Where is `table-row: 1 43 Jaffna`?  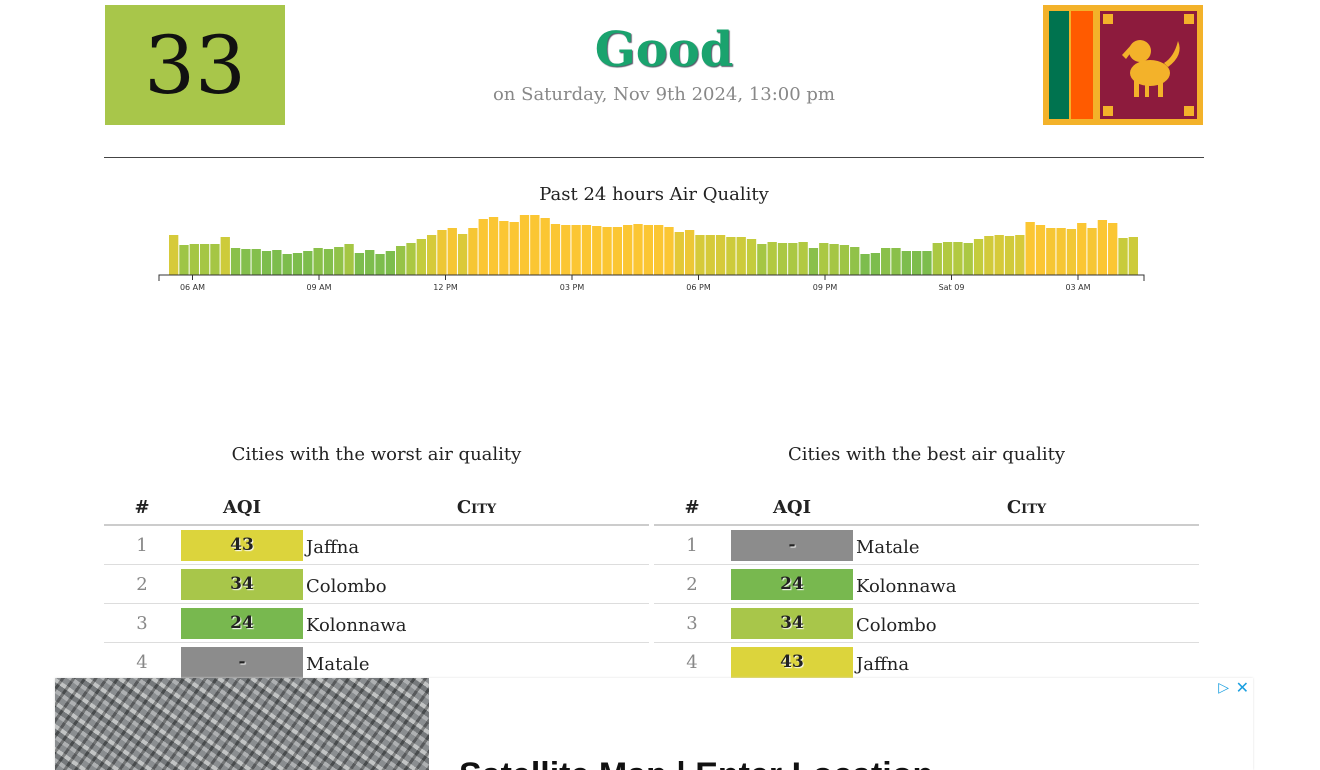 table-row: 1 43 Jaffna is located at coordinates (376, 545).